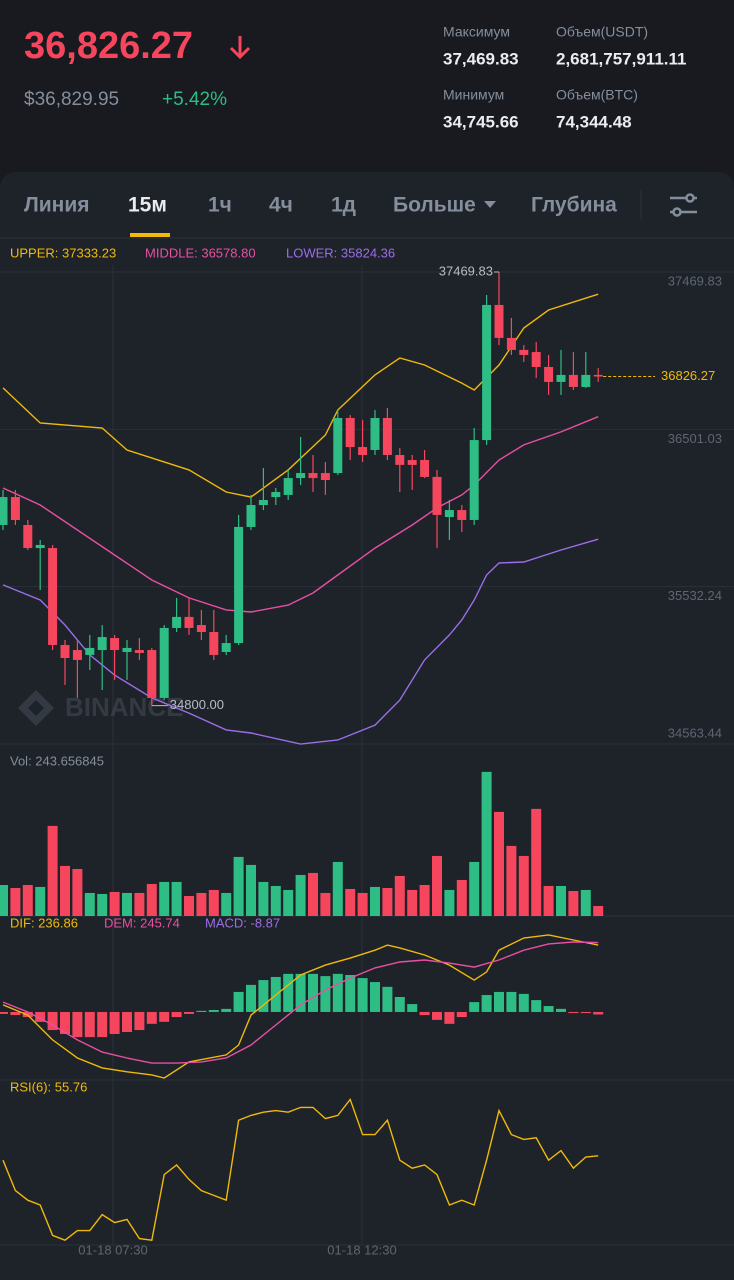 The width and height of the screenshot is (734, 1280). What do you see at coordinates (71, 99) in the screenshot?
I see `usd-price: $36,829.95` at bounding box center [71, 99].